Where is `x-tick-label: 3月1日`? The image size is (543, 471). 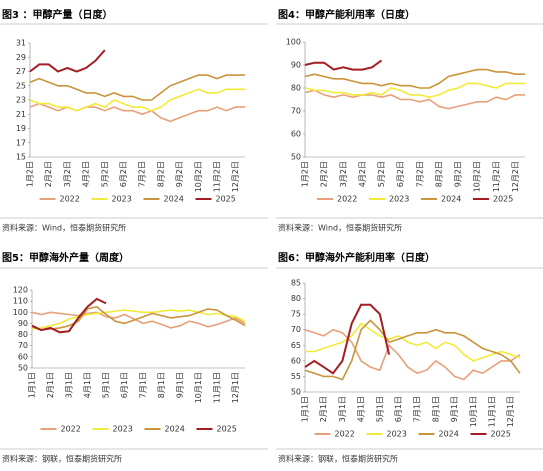 x-tick-label: 3月1日 is located at coordinates (342, 409).